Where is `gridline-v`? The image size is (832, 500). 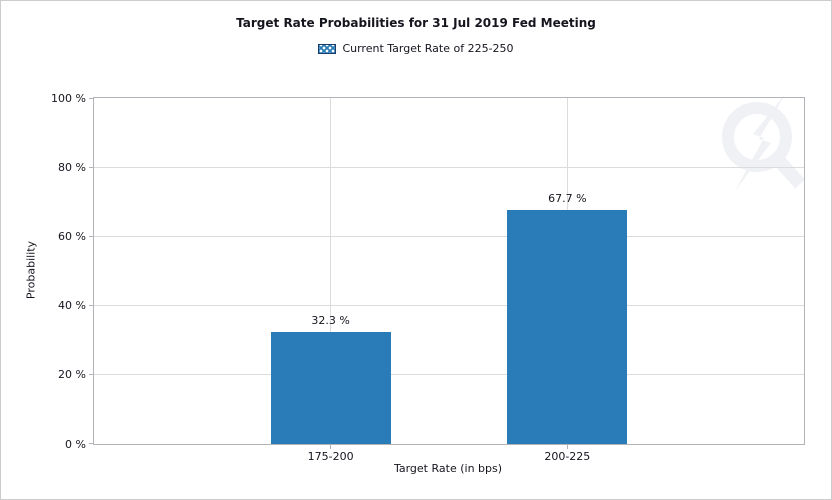 gridline-v is located at coordinates (331, 271).